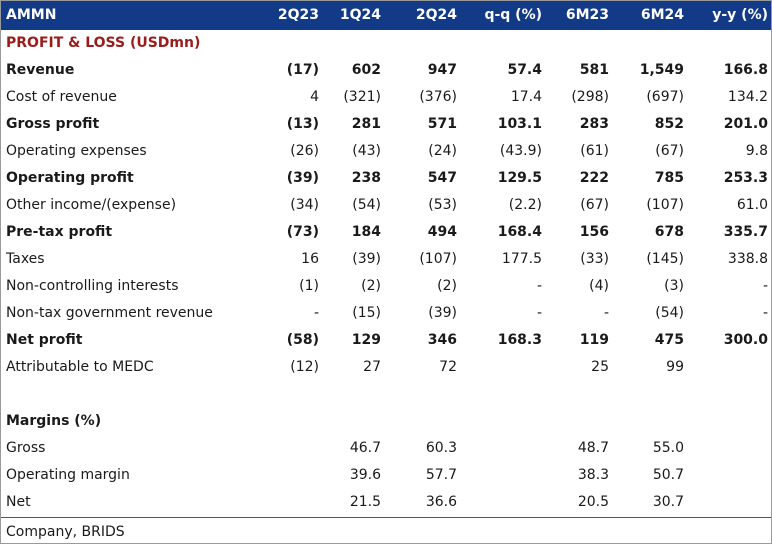 Image resolution: width=772 pixels, height=544 pixels. What do you see at coordinates (386, 124) in the screenshot?
I see `table-row: Gross profit (13) 281 571 103.1 283 852 201.0` at bounding box center [386, 124].